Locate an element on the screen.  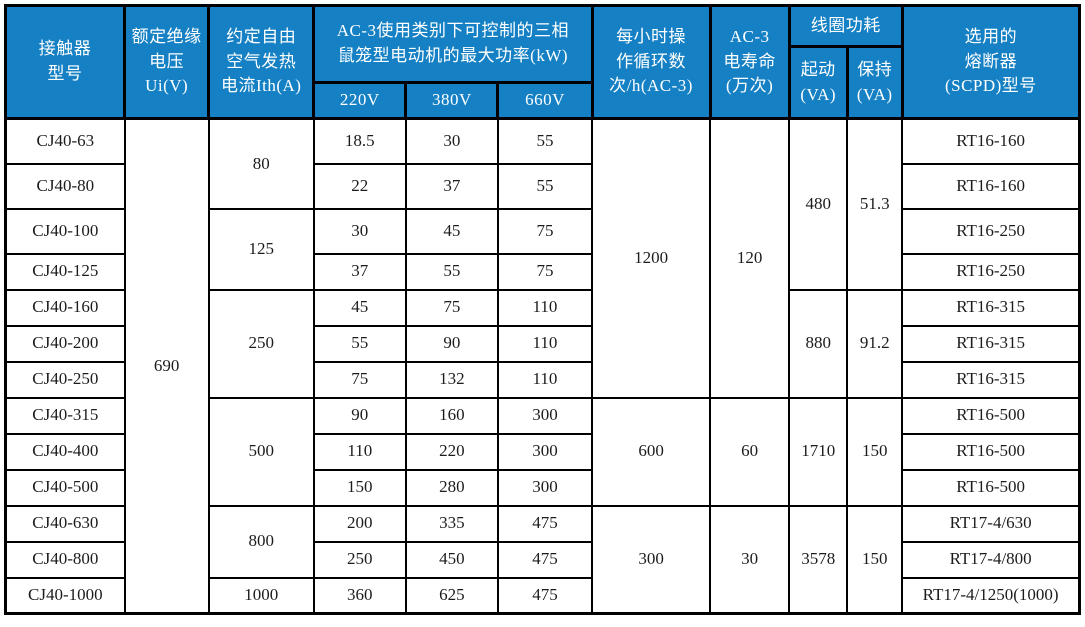
table-row: CJ40-100 125 30 45 75 RT16-250 is located at coordinates (542, 249).